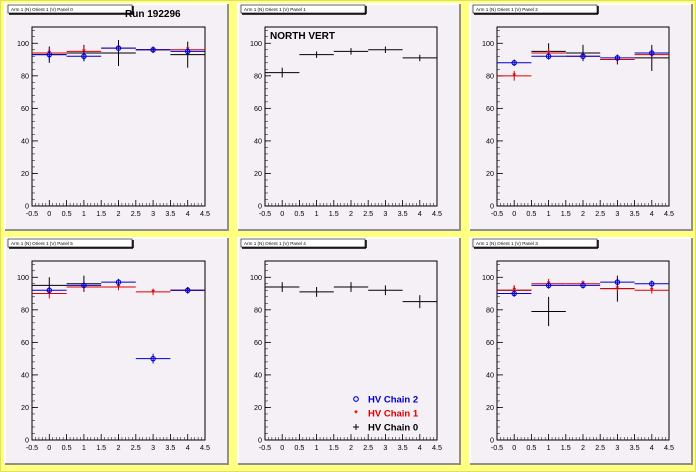 This screenshot has height=472, width=696. What do you see at coordinates (275, 9) in the screenshot?
I see `pad-title-text: Arm 1 (N) Orient 1 (V) Panel 1` at bounding box center [275, 9].